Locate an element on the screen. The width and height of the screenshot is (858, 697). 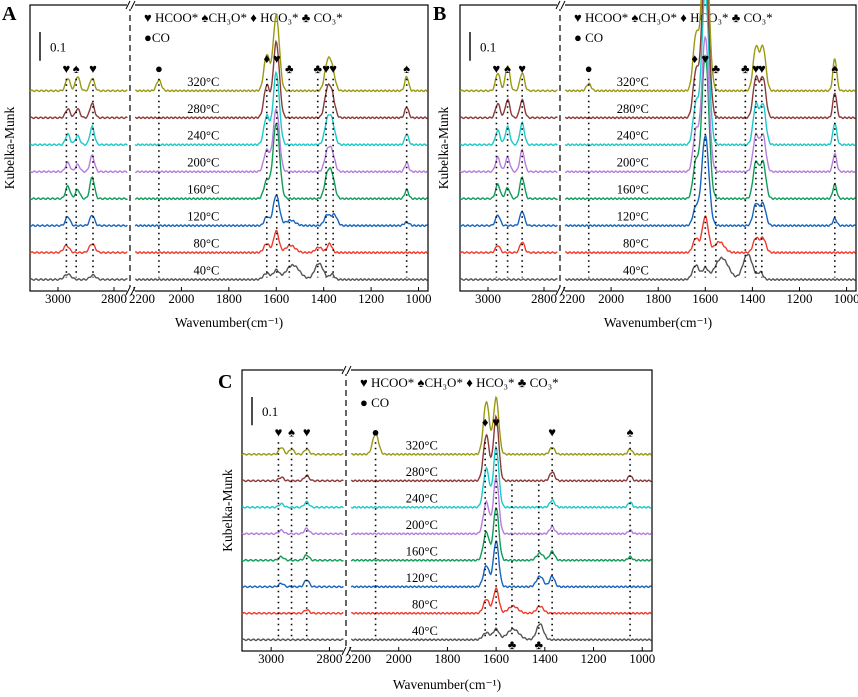
x-tick-label: 1600 is located at coordinates (496, 658).